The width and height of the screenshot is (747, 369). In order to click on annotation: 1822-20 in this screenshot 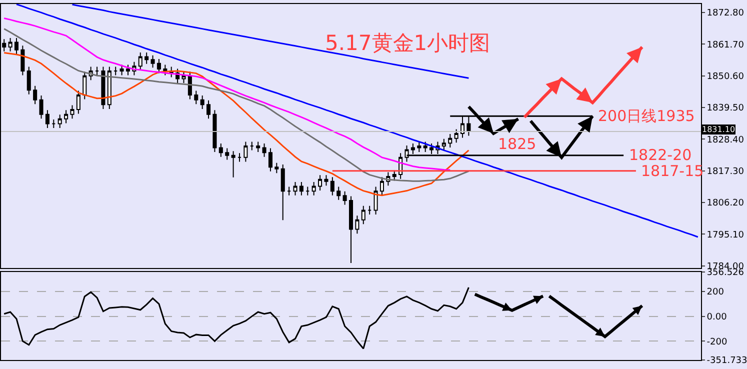, I will do `click(660, 155)`.